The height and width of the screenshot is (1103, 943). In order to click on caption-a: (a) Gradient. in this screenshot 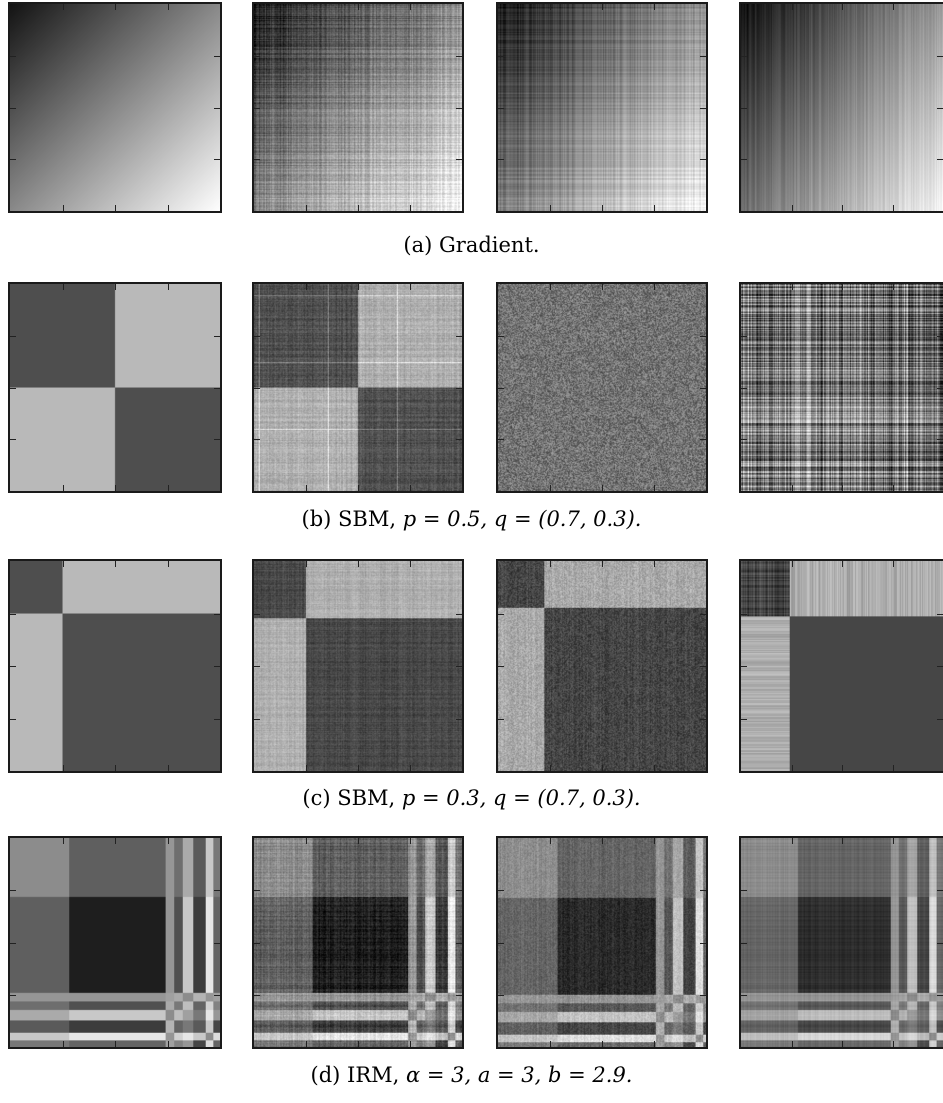, I will do `click(471, 245)`.